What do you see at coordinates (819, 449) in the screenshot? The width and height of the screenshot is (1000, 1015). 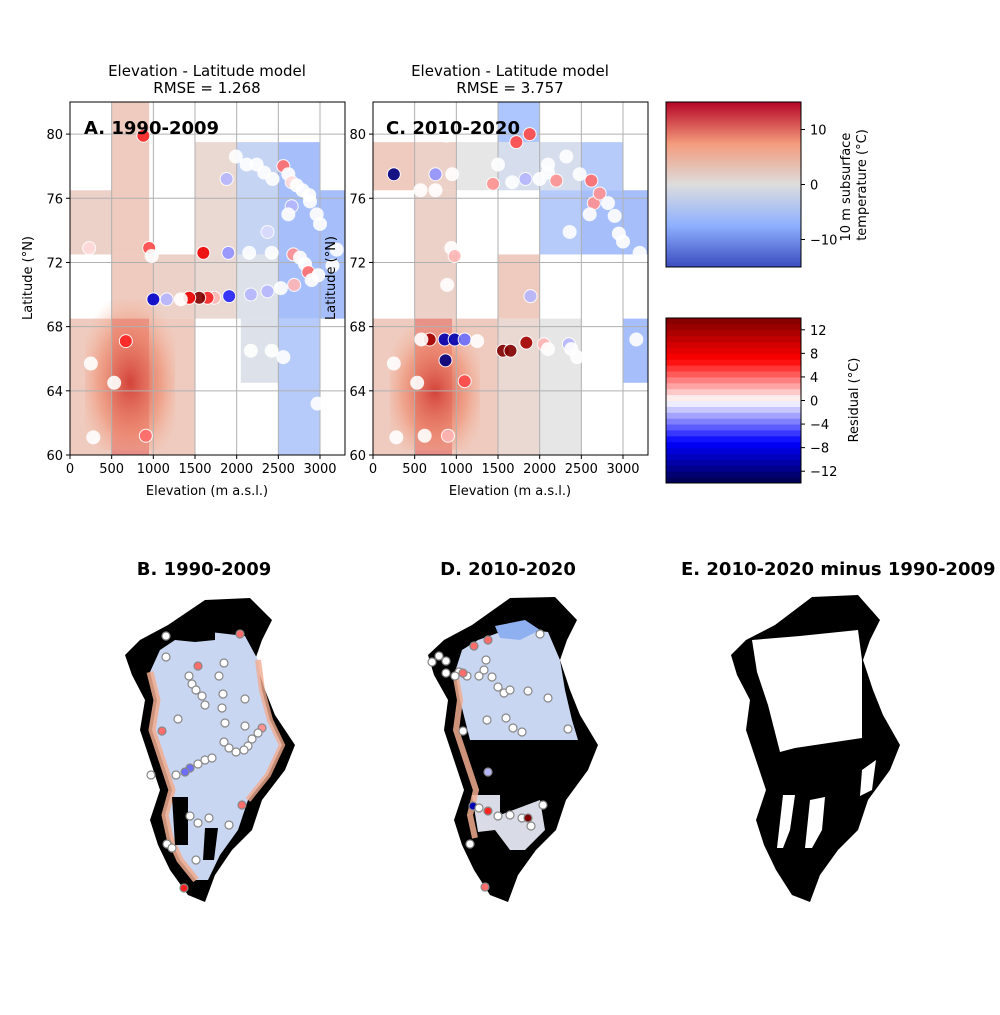 I see `residual-tick-label: −8` at bounding box center [819, 449].